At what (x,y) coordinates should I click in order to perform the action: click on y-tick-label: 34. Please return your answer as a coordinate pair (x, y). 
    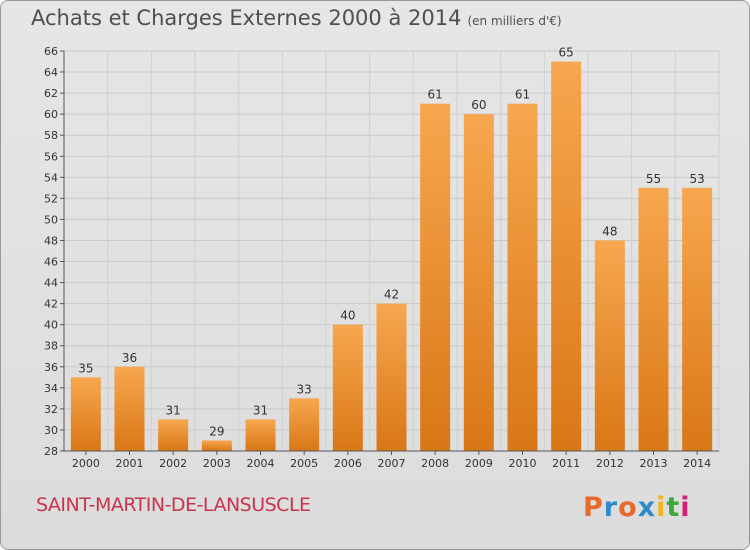
    Looking at the image, I should click on (51, 388).